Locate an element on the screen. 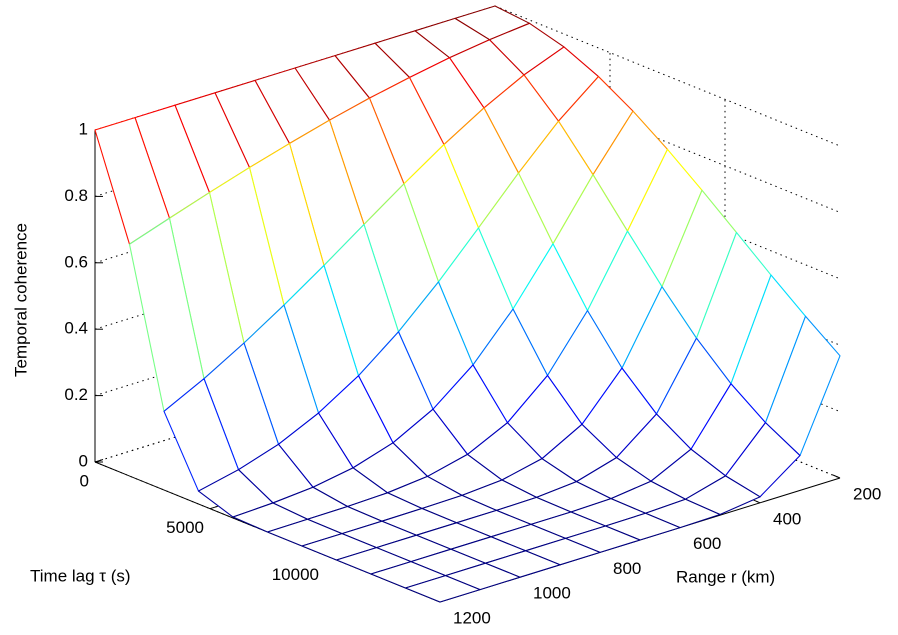 The width and height of the screenshot is (898, 635). z-tick-label: 0.8 is located at coordinates (76, 195).